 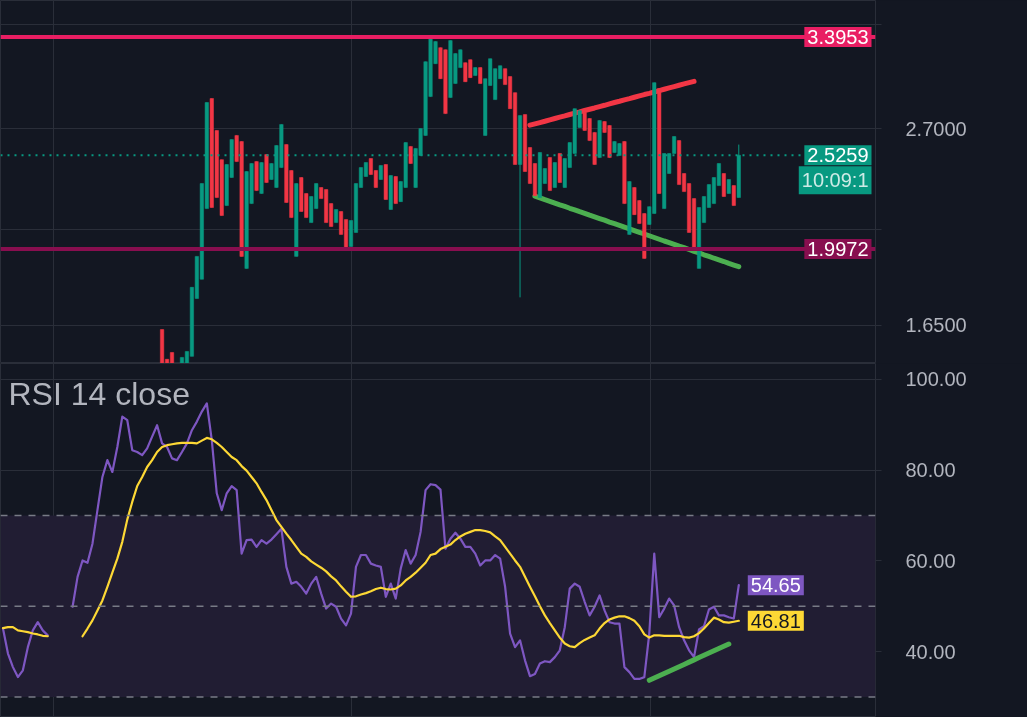 I want to click on ref-line-label: 2.5259 10:09:1, so click(x=835, y=168).